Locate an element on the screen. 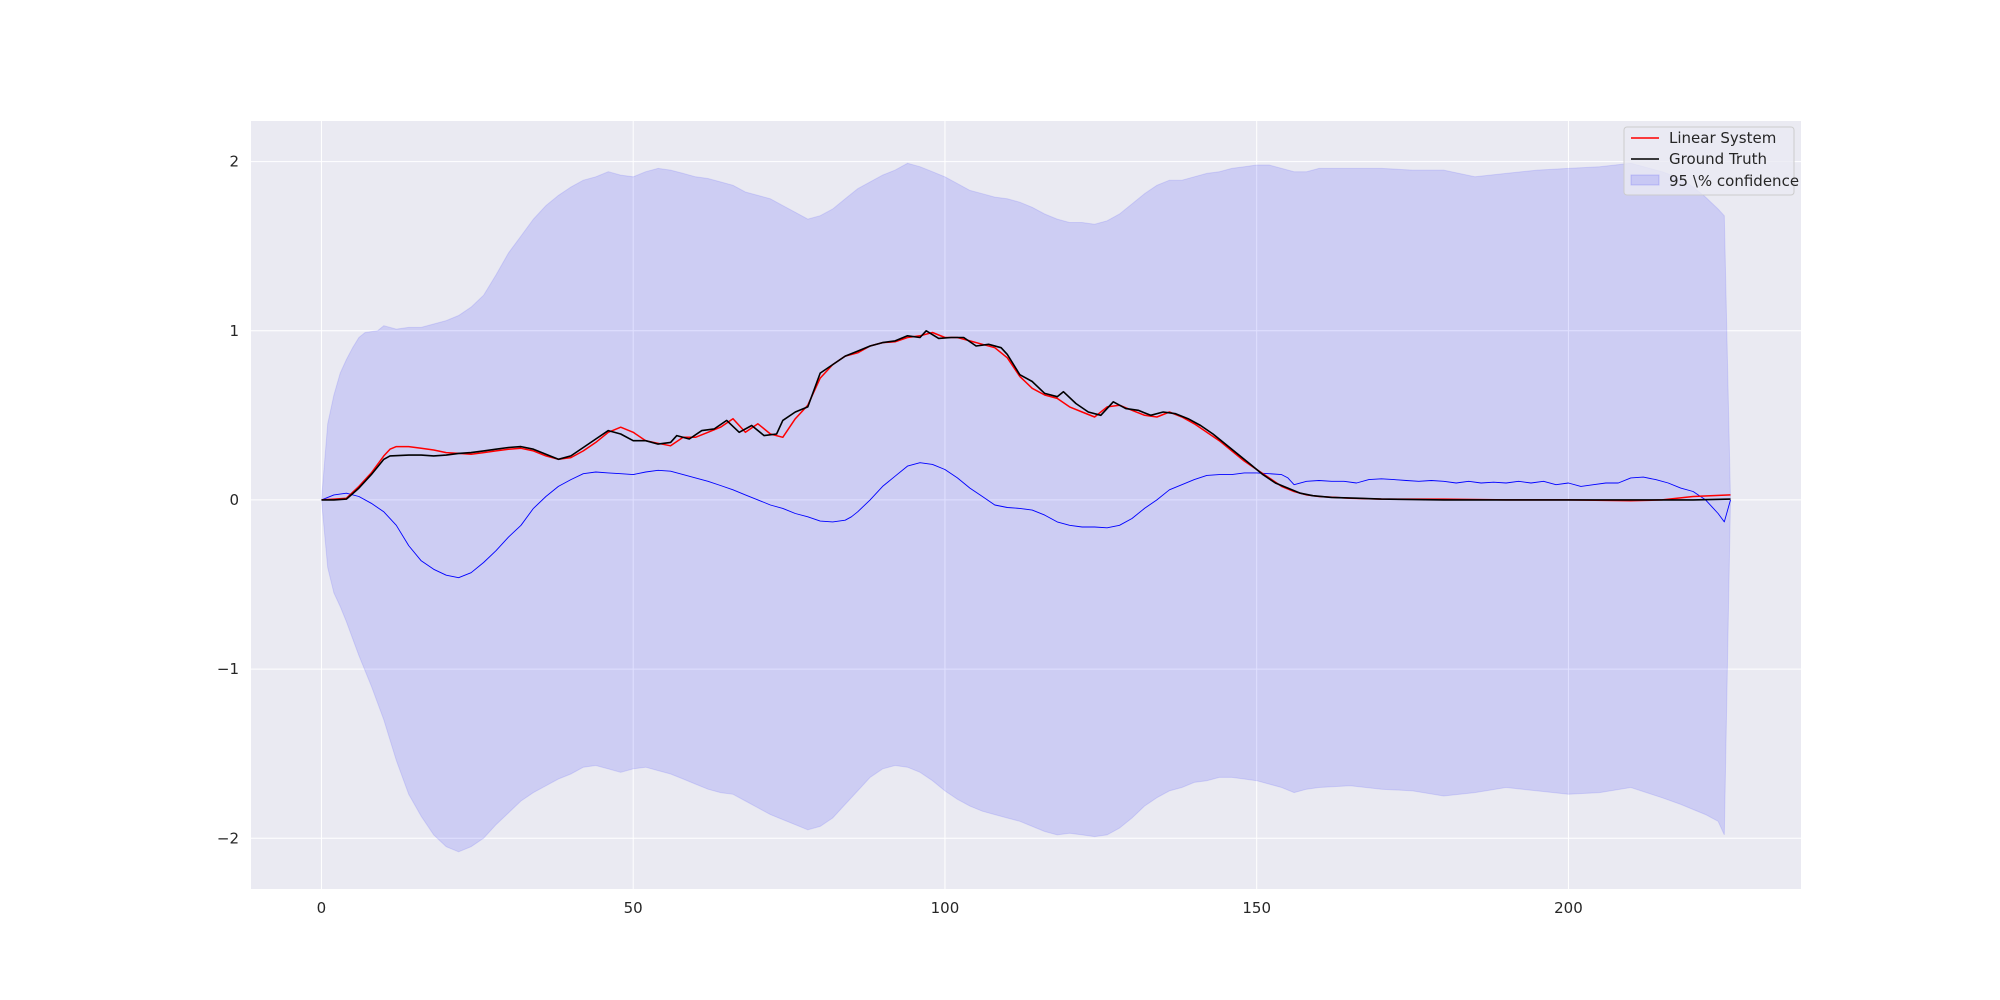 This screenshot has height=1000, width=2000. series-line-mean is located at coordinates (1026, 520).